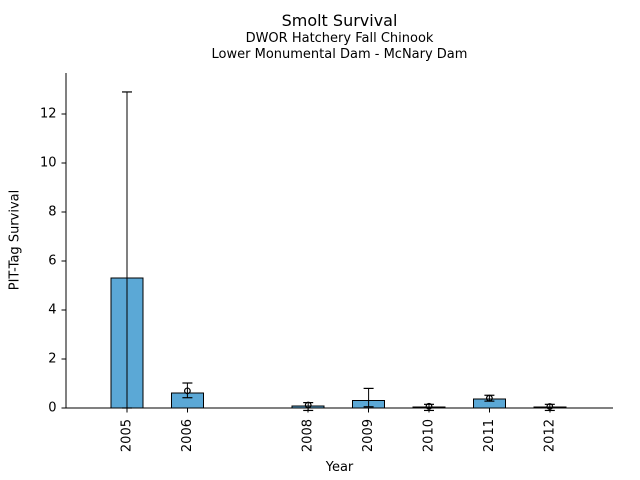  What do you see at coordinates (489, 435) in the screenshot?
I see `x-tick-label-2011: 2011` at bounding box center [489, 435].